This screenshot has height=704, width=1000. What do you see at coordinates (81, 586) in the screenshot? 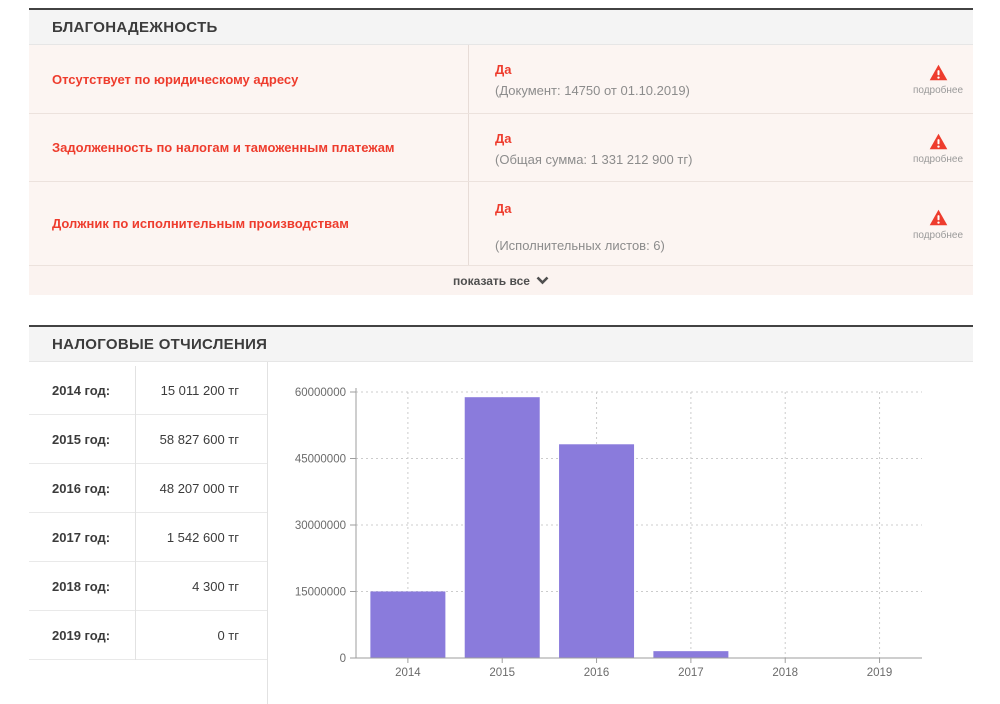
I see `tax-year-cell: 2018 год:` at bounding box center [81, 586].